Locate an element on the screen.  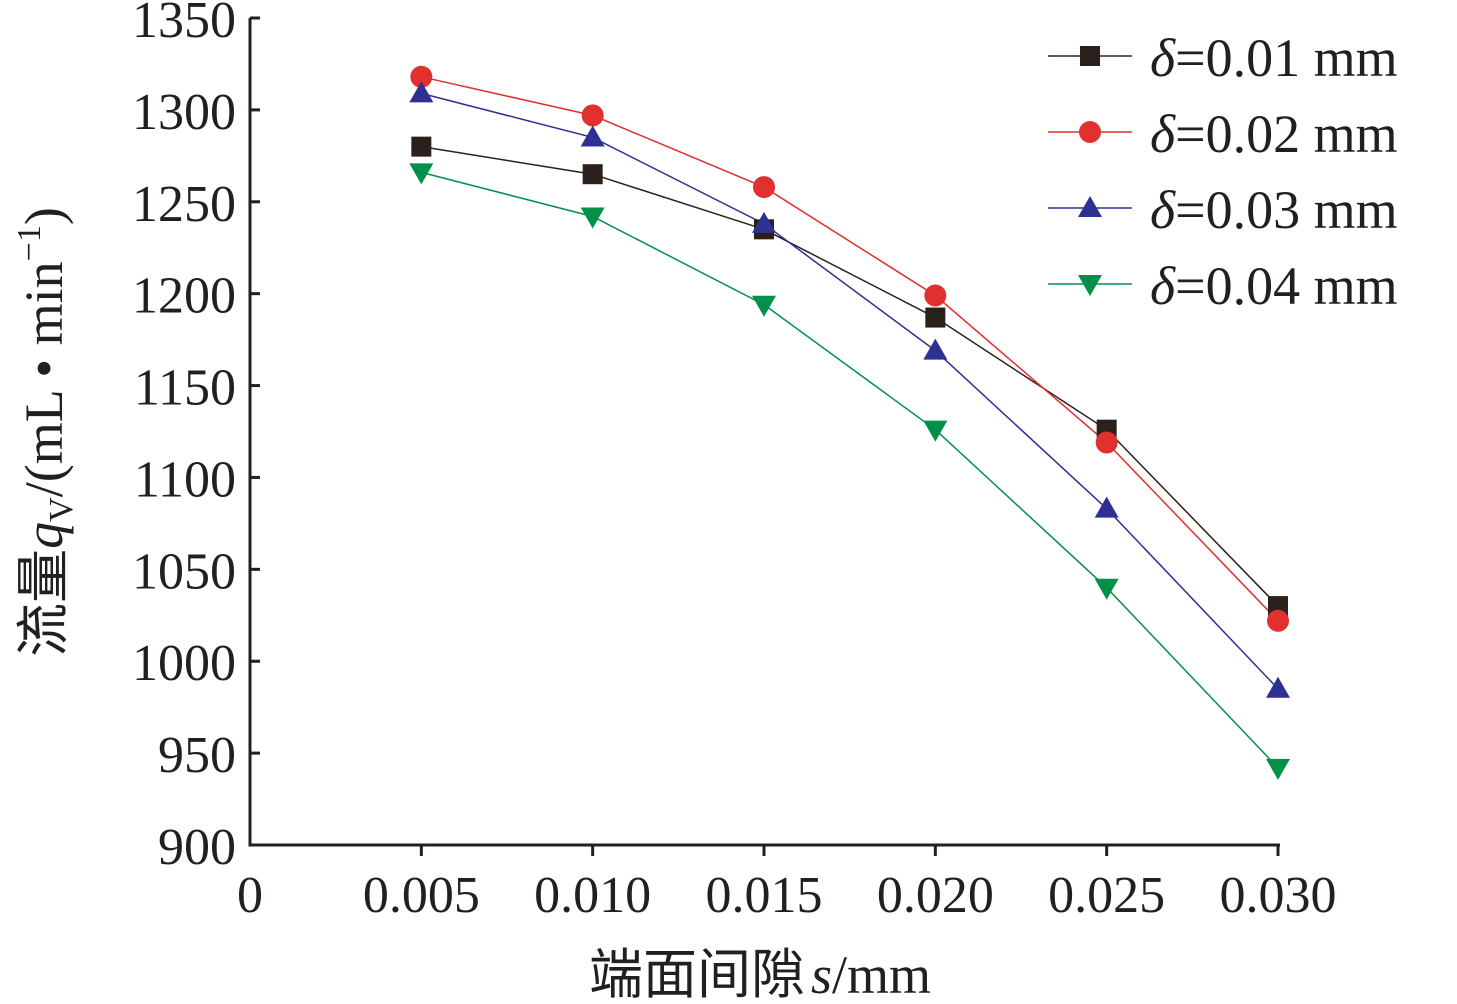
y-tick-label: 1100 is located at coordinates (185, 479).